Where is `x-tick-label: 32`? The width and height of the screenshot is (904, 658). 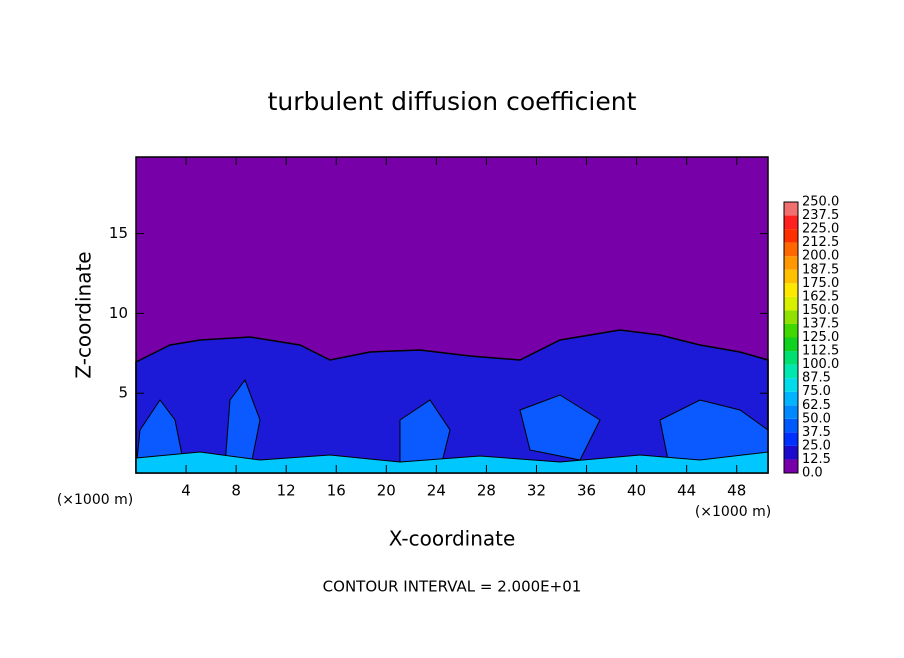
x-tick-label: 32 is located at coordinates (536, 491).